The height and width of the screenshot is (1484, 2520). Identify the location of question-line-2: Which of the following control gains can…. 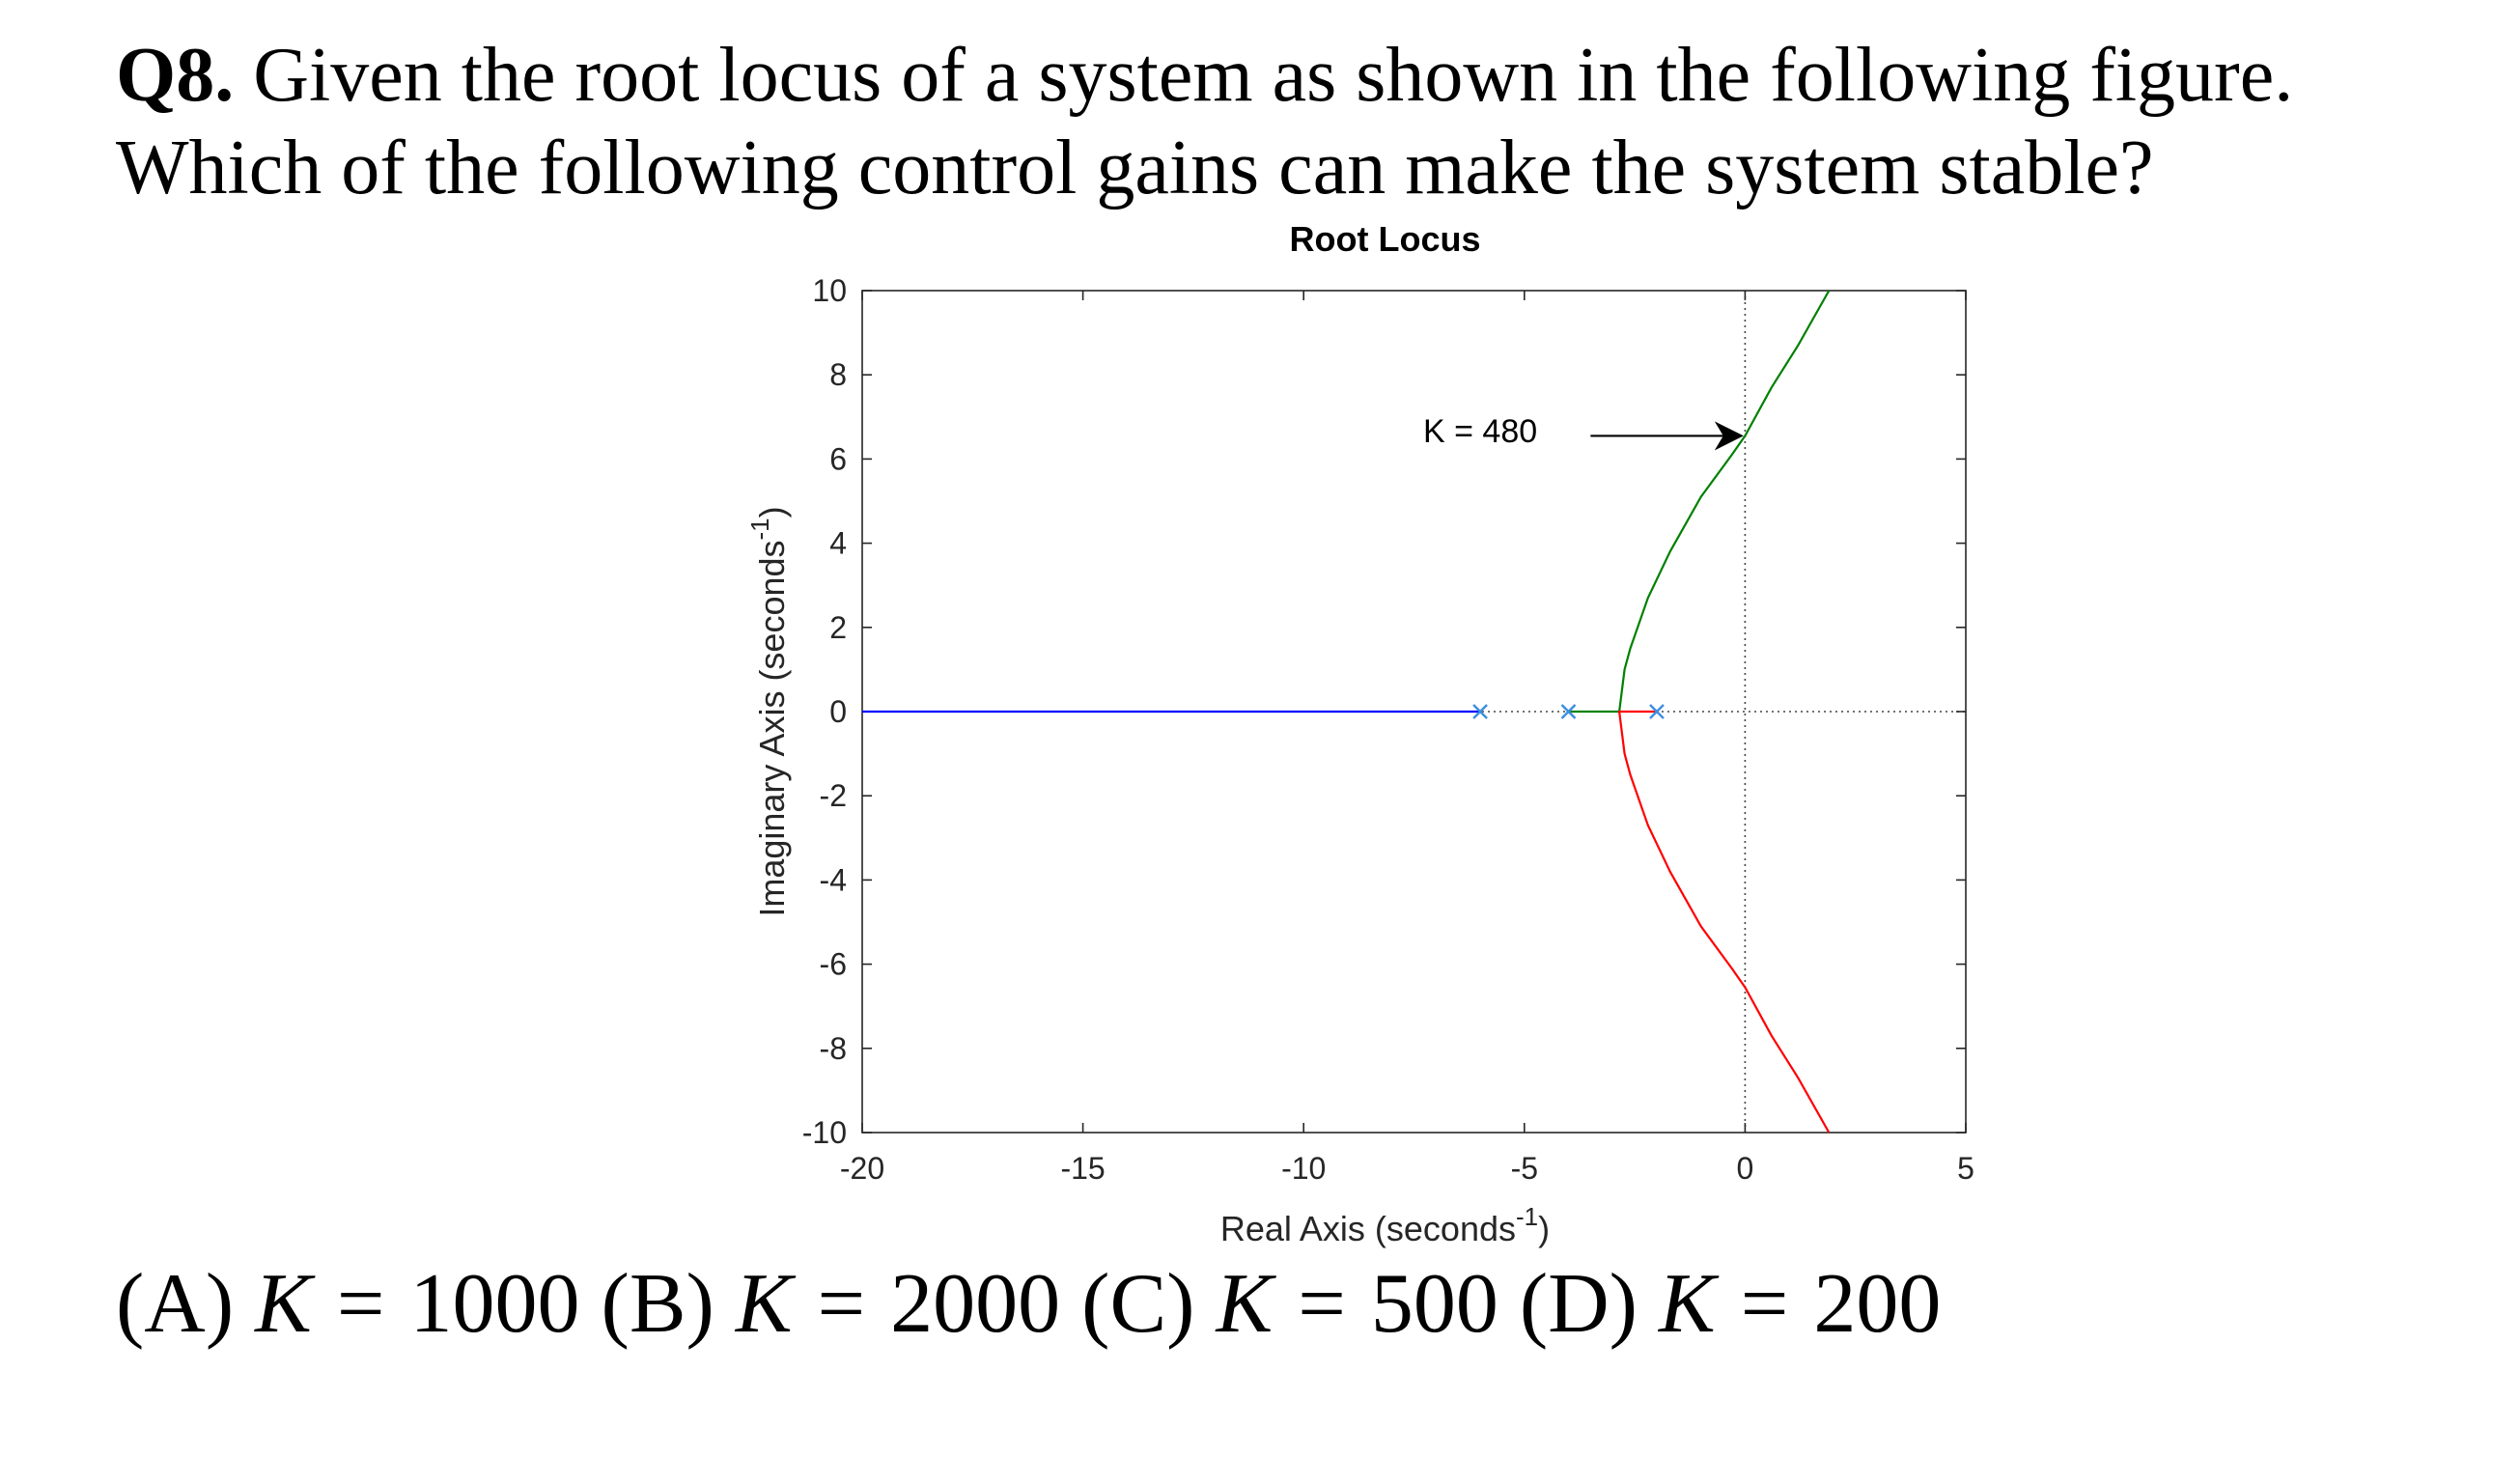
(1135, 168).